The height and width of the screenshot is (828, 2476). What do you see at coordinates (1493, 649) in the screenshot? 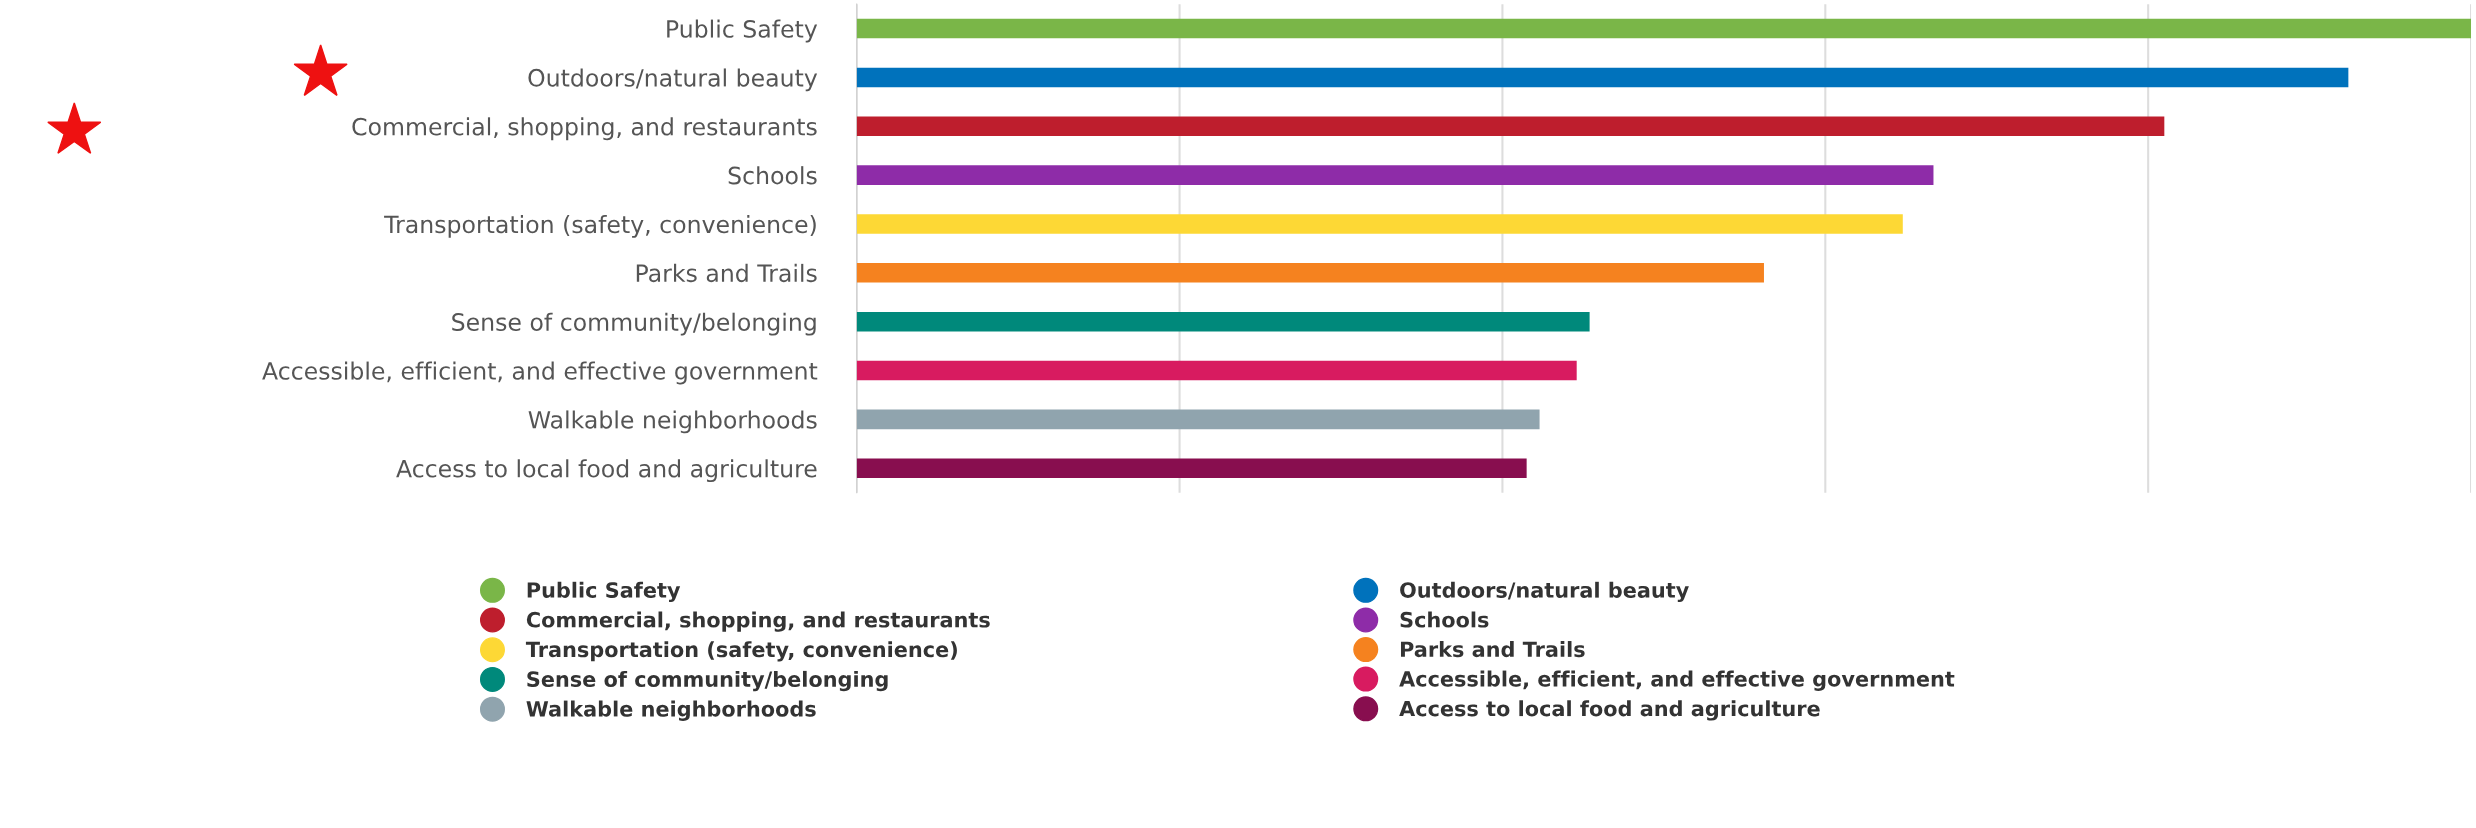
I see `legend-label: Parks and Trails` at bounding box center [1493, 649].